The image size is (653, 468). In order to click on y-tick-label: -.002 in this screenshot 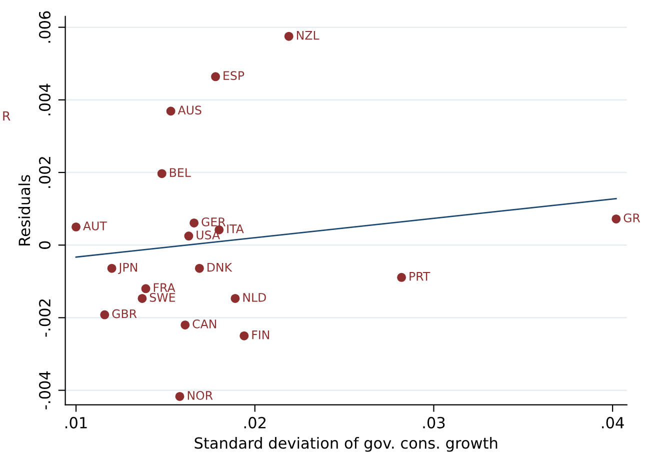, I will do `click(44, 318)`.